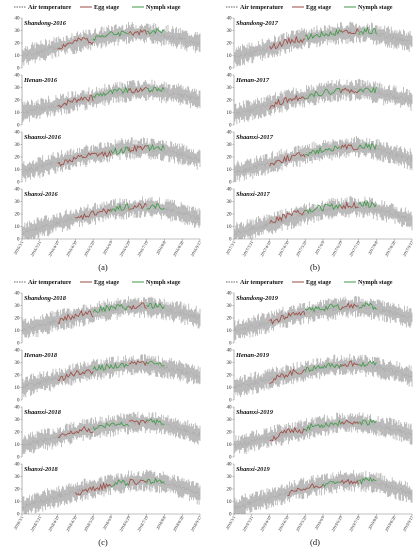 This screenshot has width=419, height=555. Describe the element at coordinates (309, 282) in the screenshot. I see `legend: Air temperature Egg stage Nymph stage` at that location.